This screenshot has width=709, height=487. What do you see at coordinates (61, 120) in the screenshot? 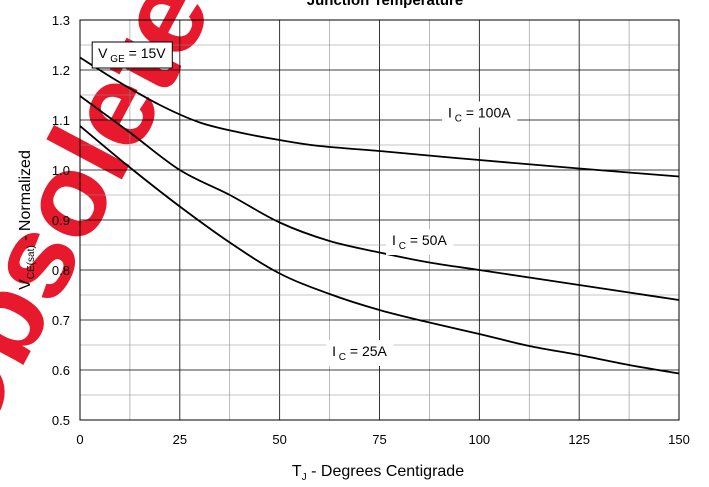
I see `y-tick-label: 1.1` at bounding box center [61, 120].